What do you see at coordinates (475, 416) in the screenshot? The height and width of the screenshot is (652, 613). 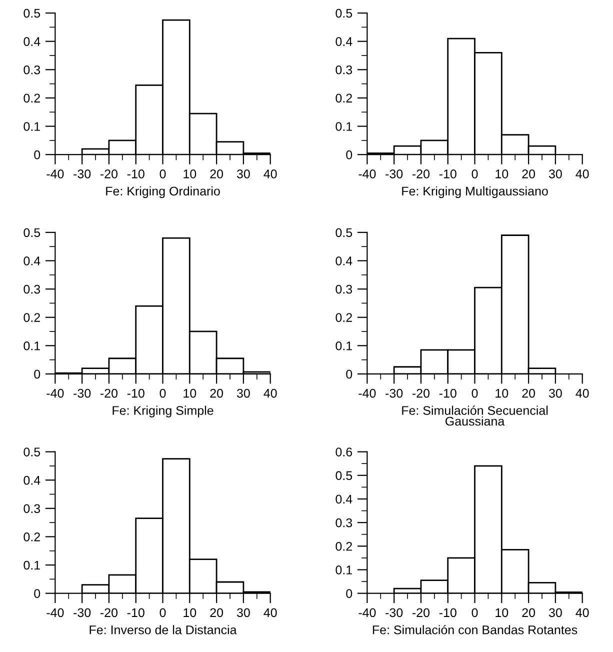 I see `x-axis-title: Fe: Simulación Secuencial Gaussiana` at bounding box center [475, 416].